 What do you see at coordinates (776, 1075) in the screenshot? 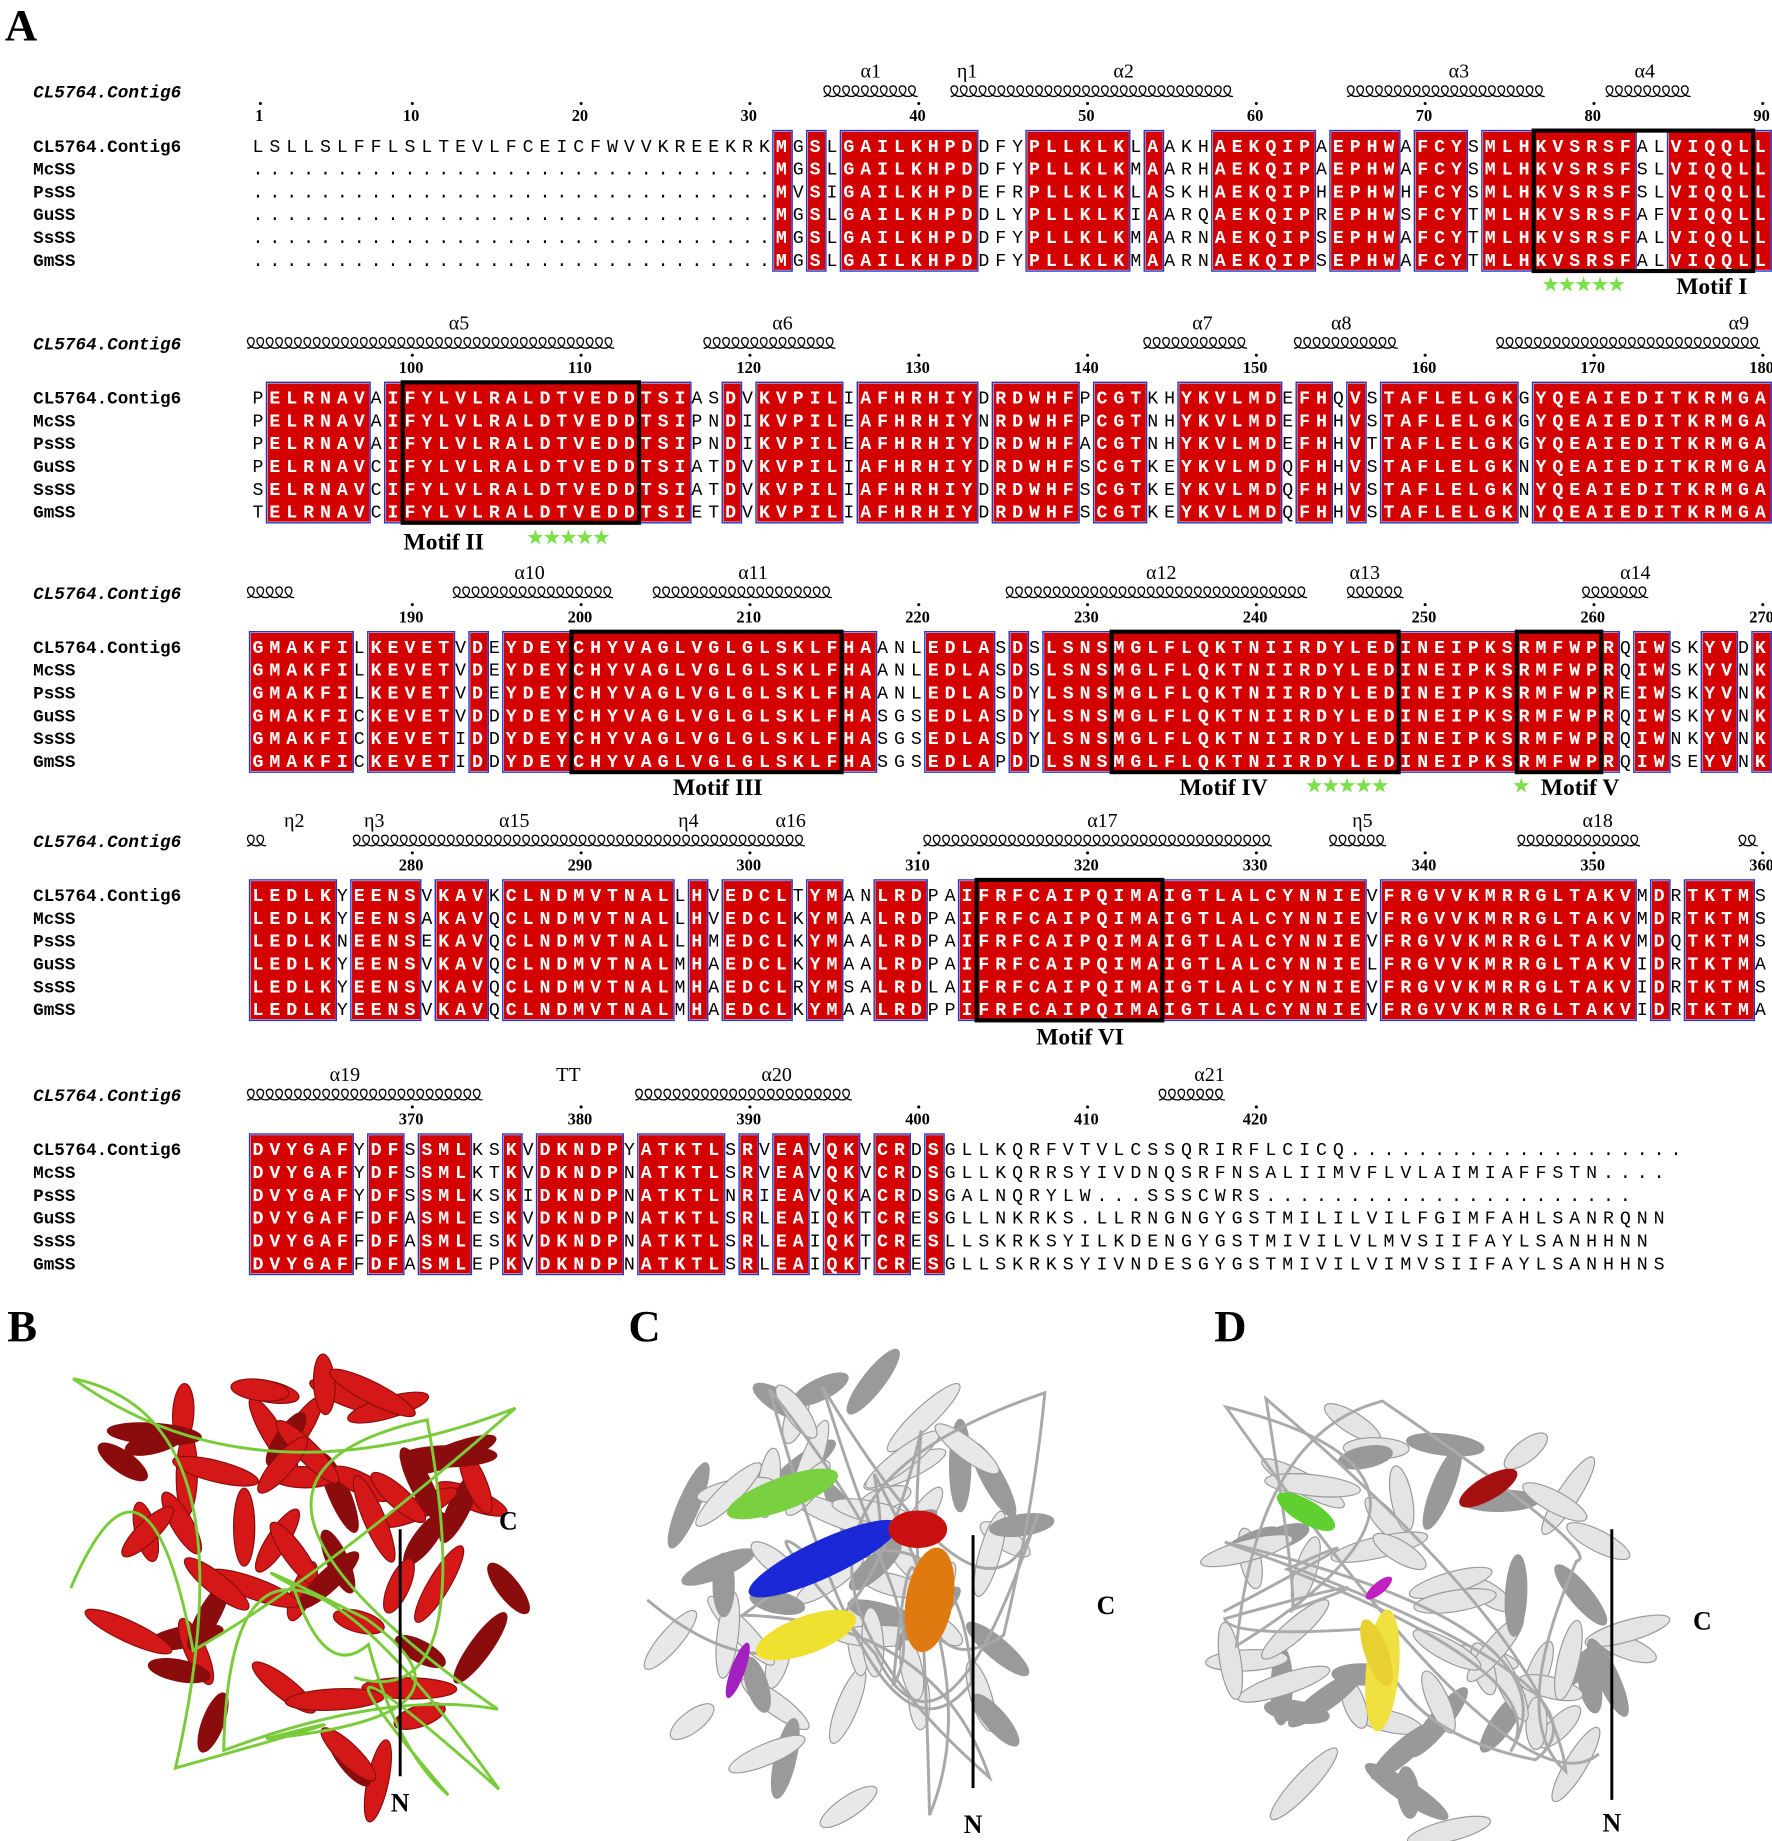
I see `ss-label: α20` at bounding box center [776, 1075].